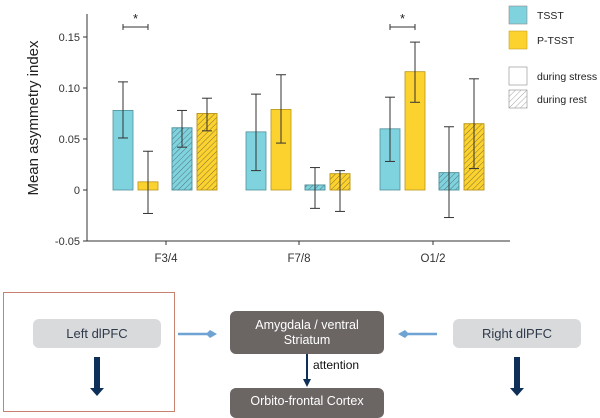 This screenshot has width=600, height=418. Describe the element at coordinates (298, 259) in the screenshot. I see `x-tick-label: F7/8` at that location.